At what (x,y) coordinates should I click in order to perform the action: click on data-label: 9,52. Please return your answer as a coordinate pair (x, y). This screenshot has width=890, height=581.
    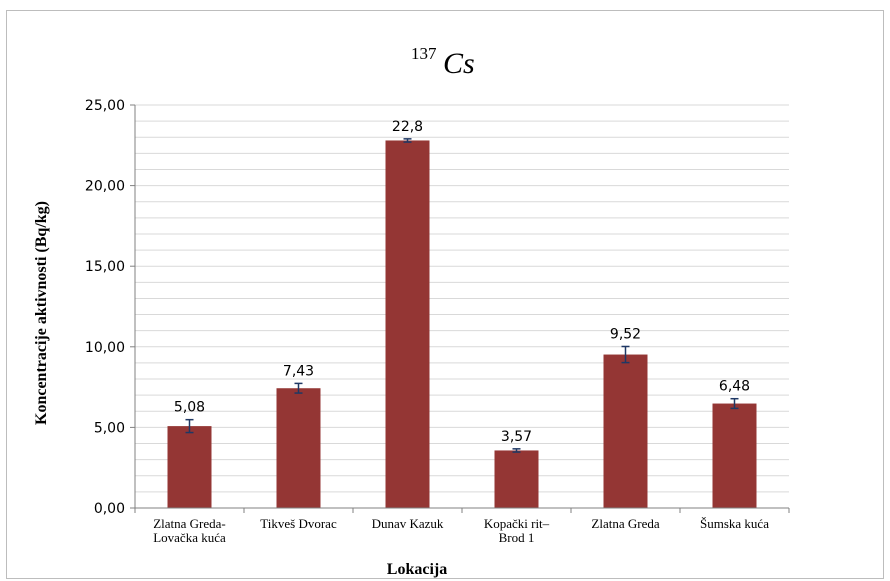
    Looking at the image, I should click on (625, 334).